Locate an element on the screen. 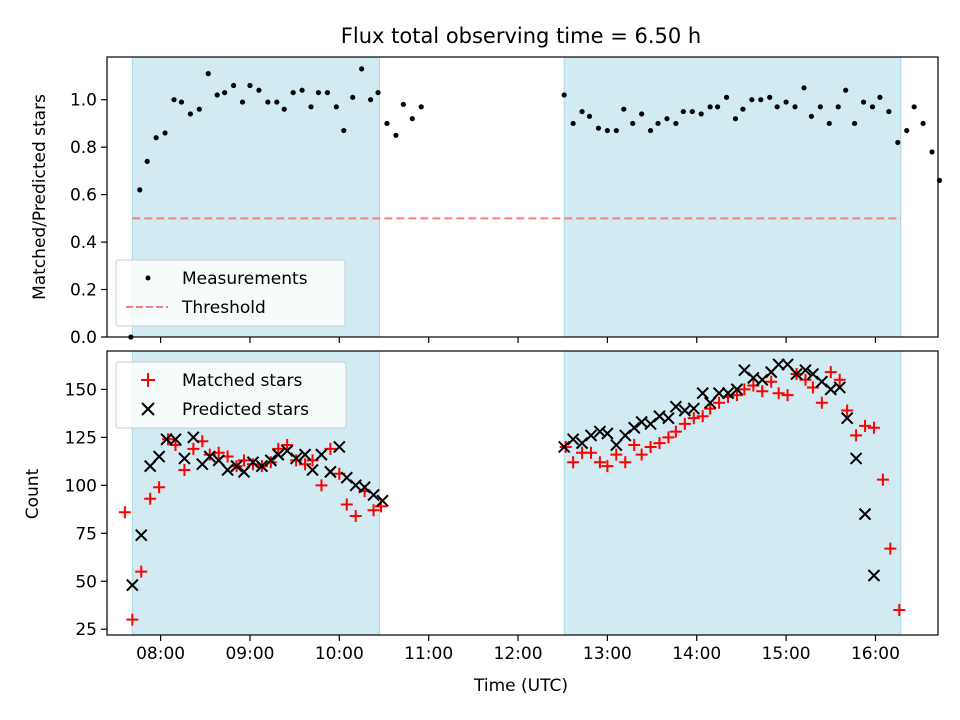 This screenshot has height=720, width=960. top-y-tick-label: 0.4 is located at coordinates (83, 243).